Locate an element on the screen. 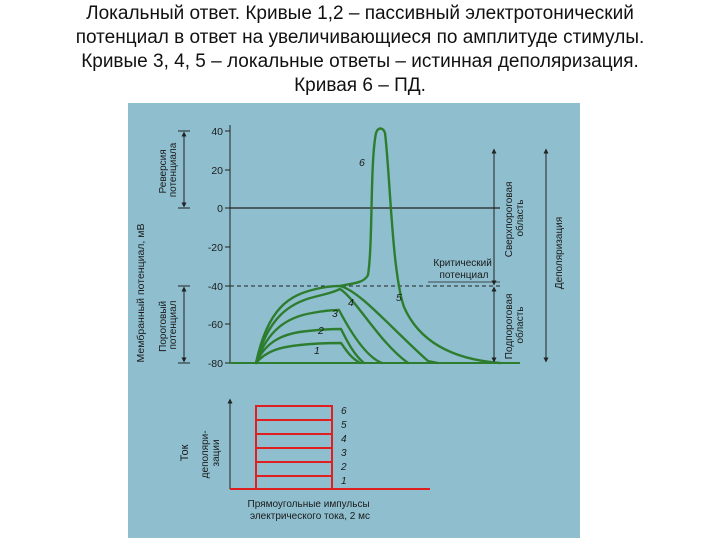 The image size is (720, 543). pulse-label-4: 4 is located at coordinates (344, 439).